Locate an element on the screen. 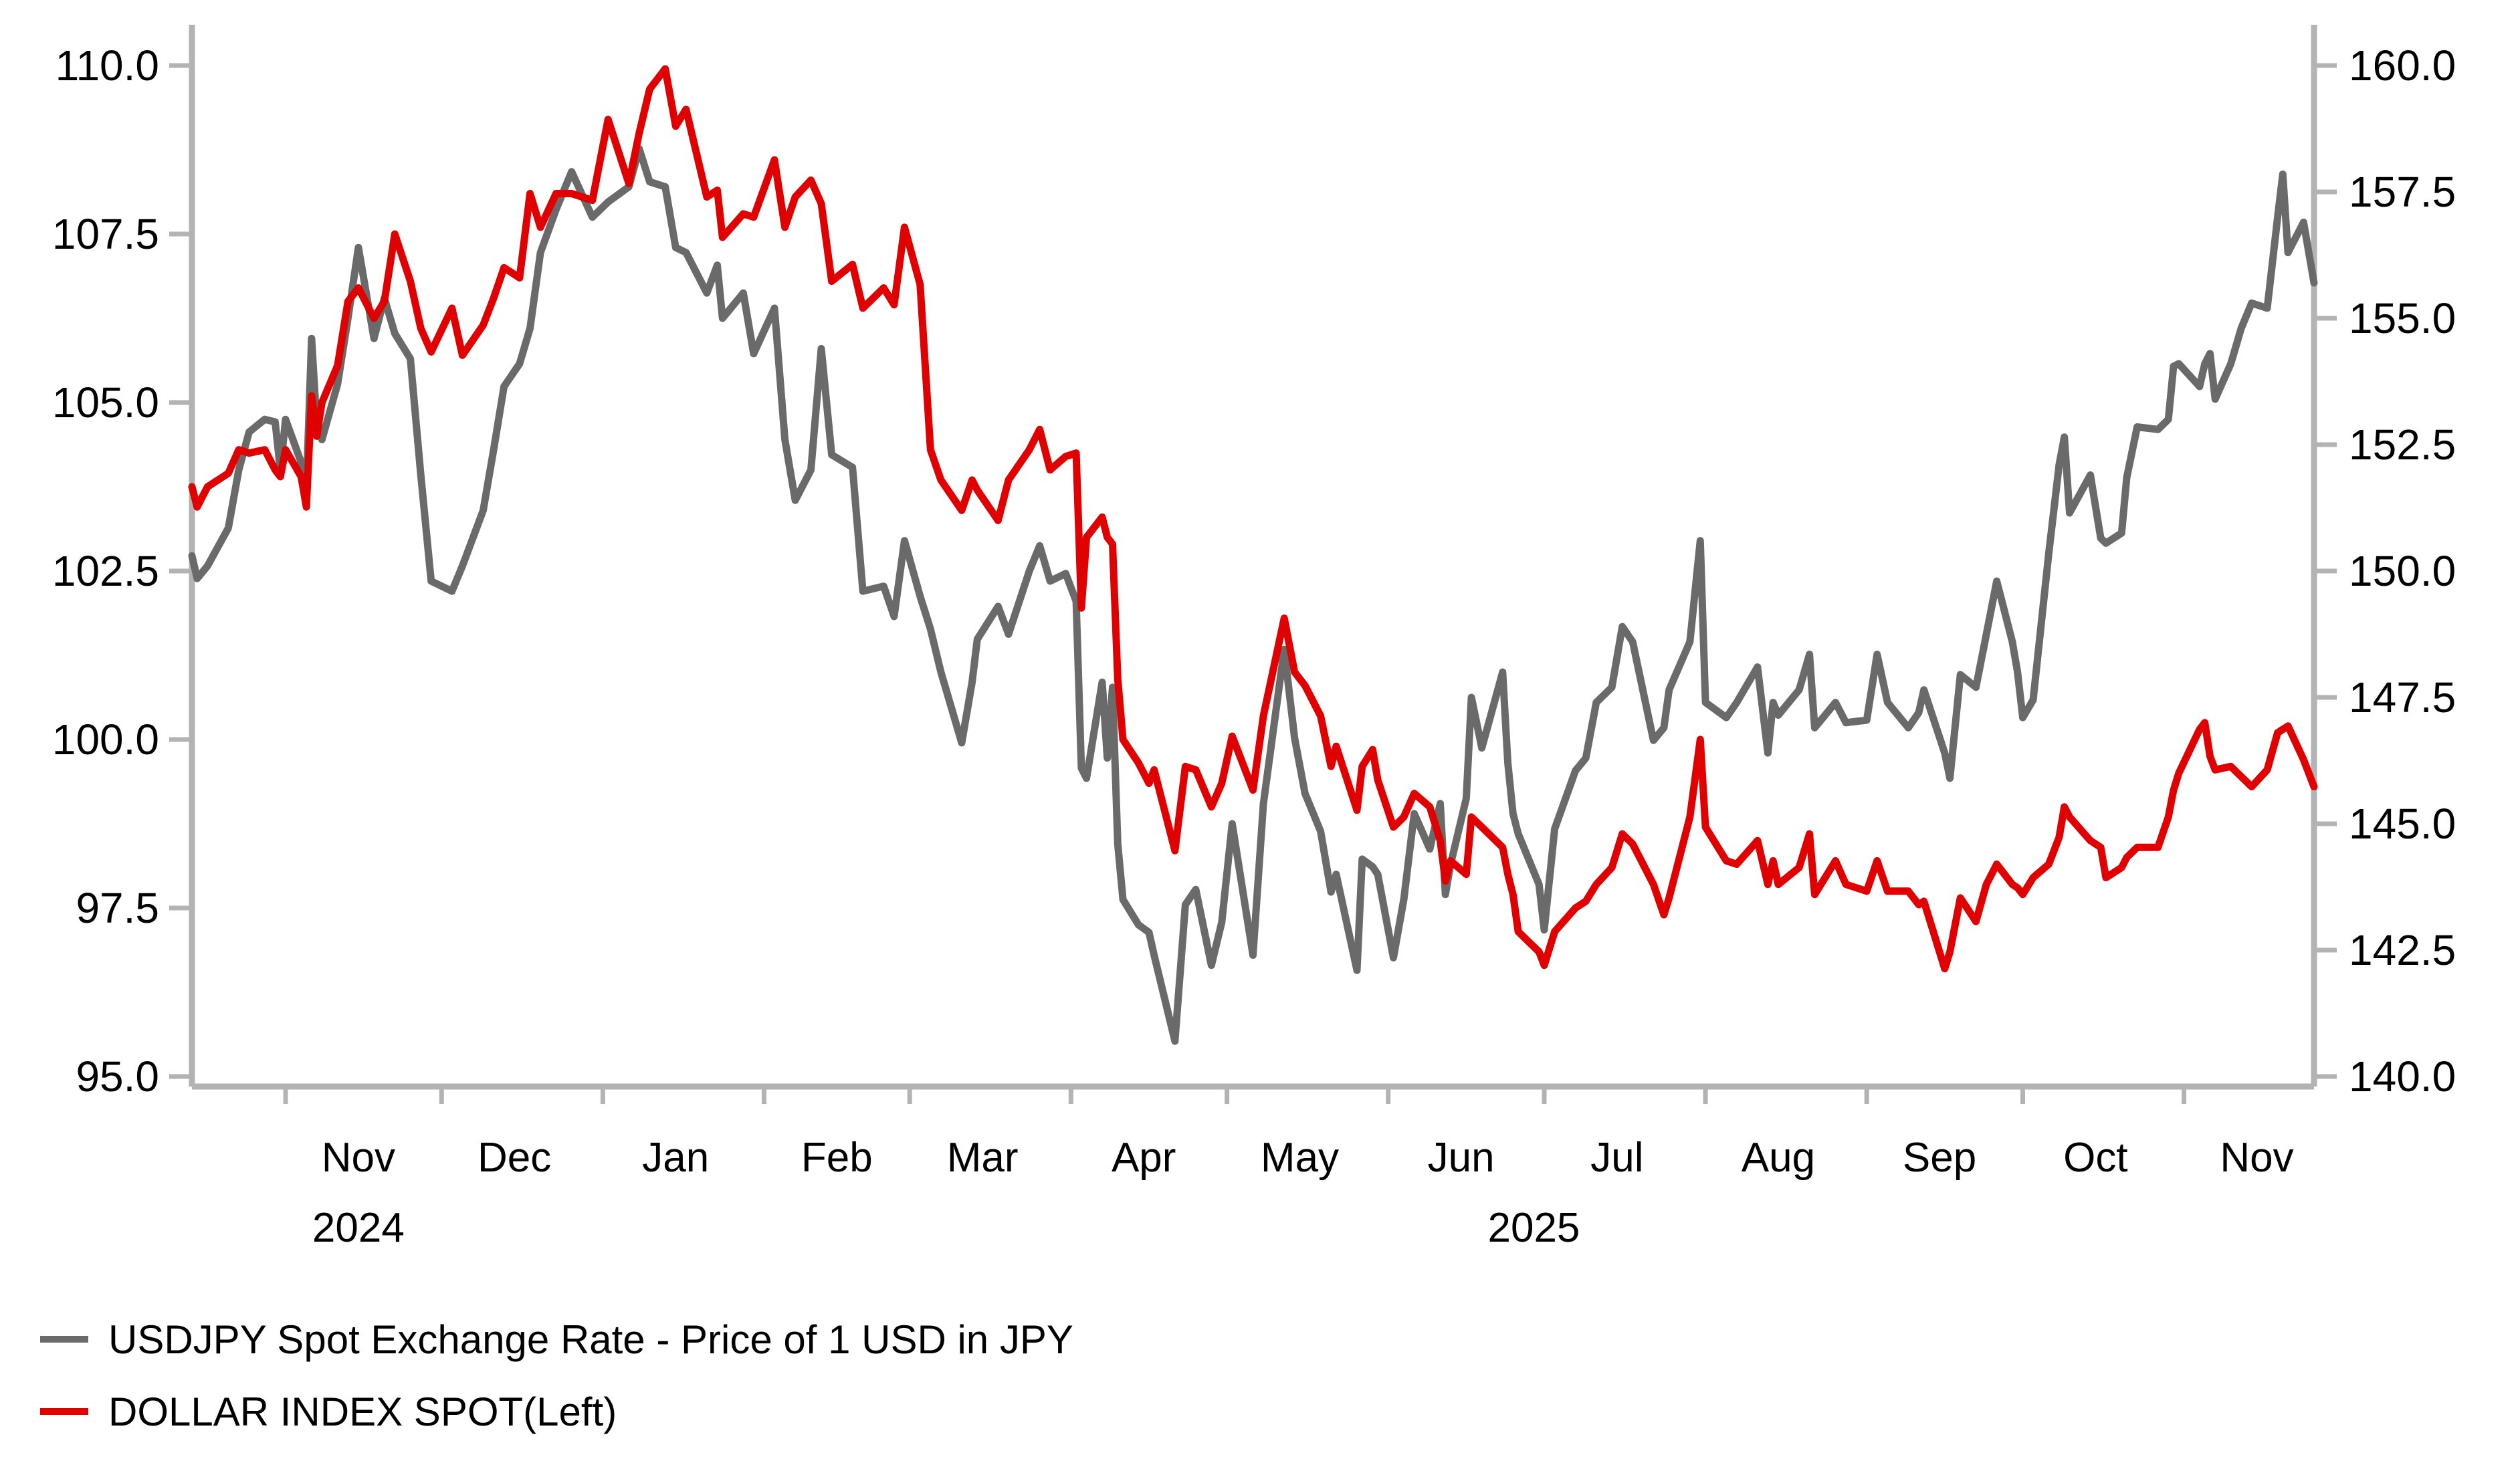 The width and height of the screenshot is (2520, 1471). left-axis-tick-label: 110.0 is located at coordinates (107, 65).